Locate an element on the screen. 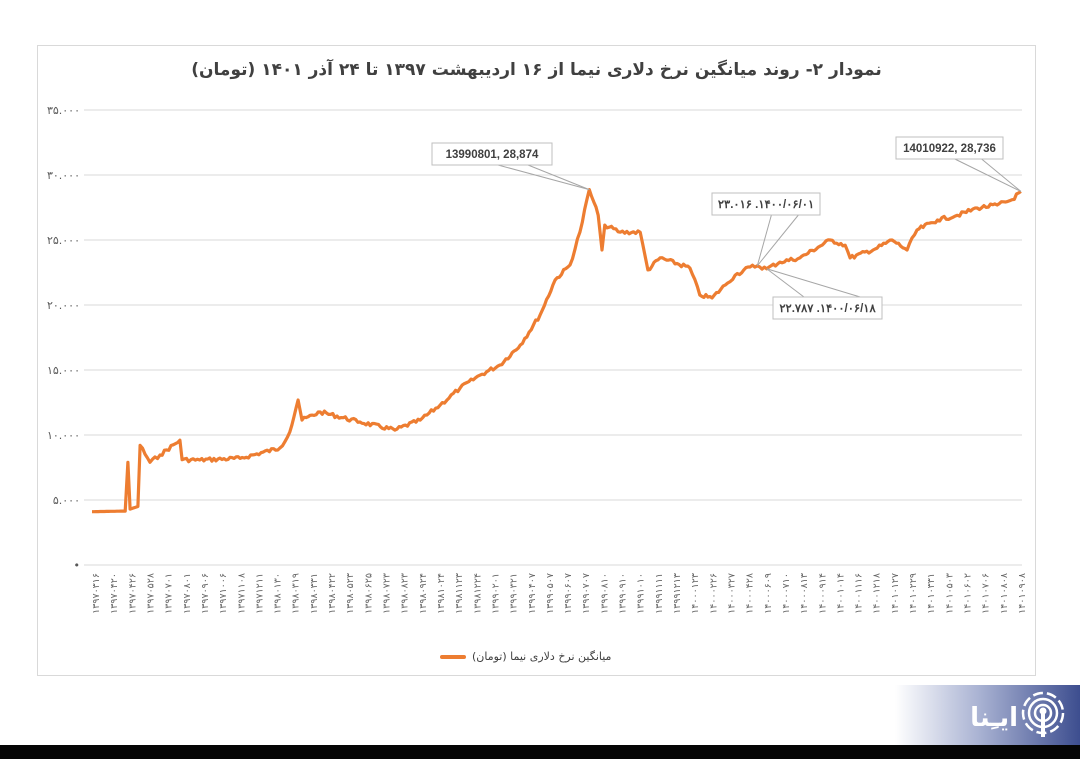 The width and height of the screenshot is (1080, 759). x-tick-label: ۱۳۹۸۰۶۲۵ is located at coordinates (368, 593).